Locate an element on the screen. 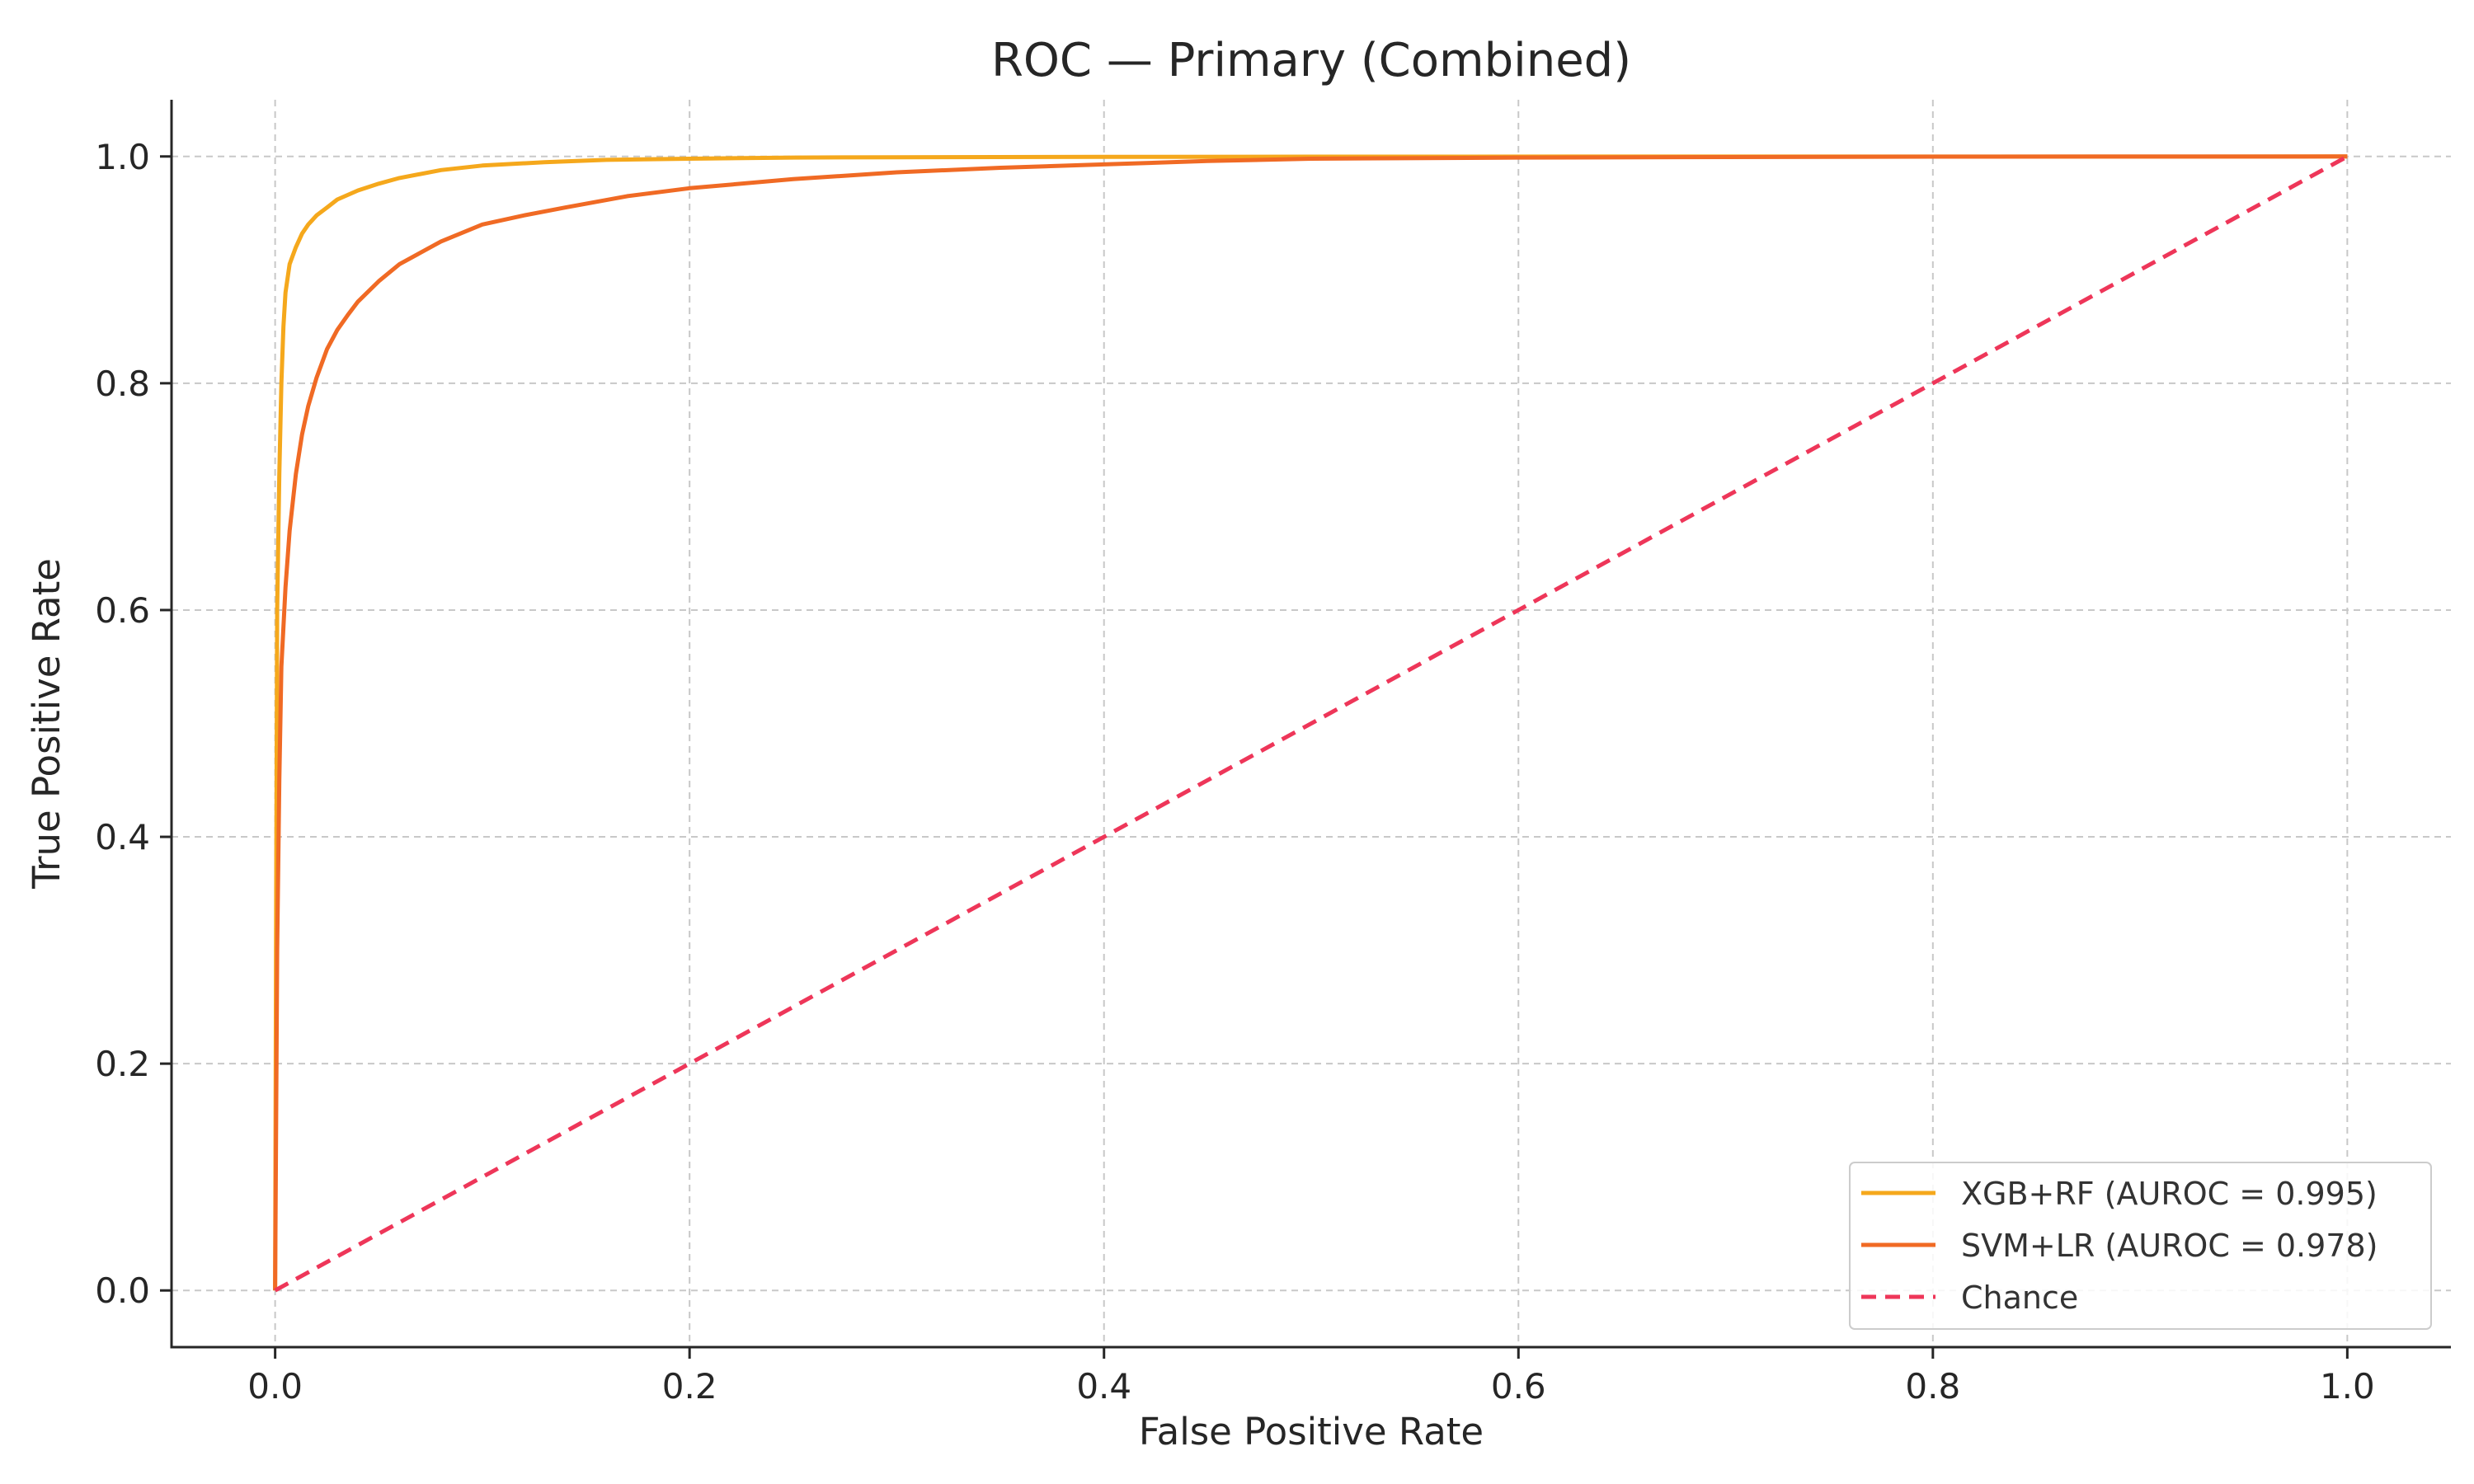  y-tick-label: 1.0 is located at coordinates (122, 157).